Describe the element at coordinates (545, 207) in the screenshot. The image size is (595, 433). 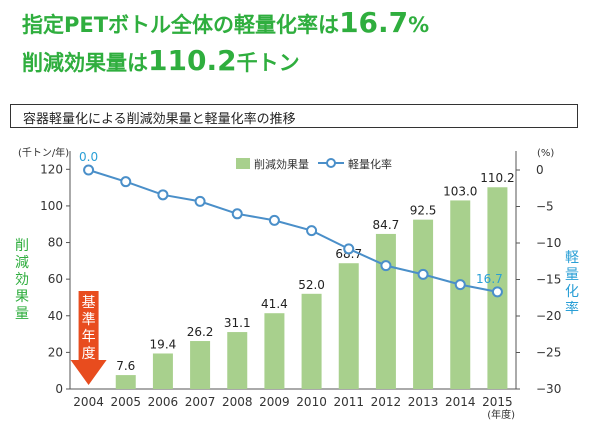
I see `y-right-tick-label: −5` at that location.